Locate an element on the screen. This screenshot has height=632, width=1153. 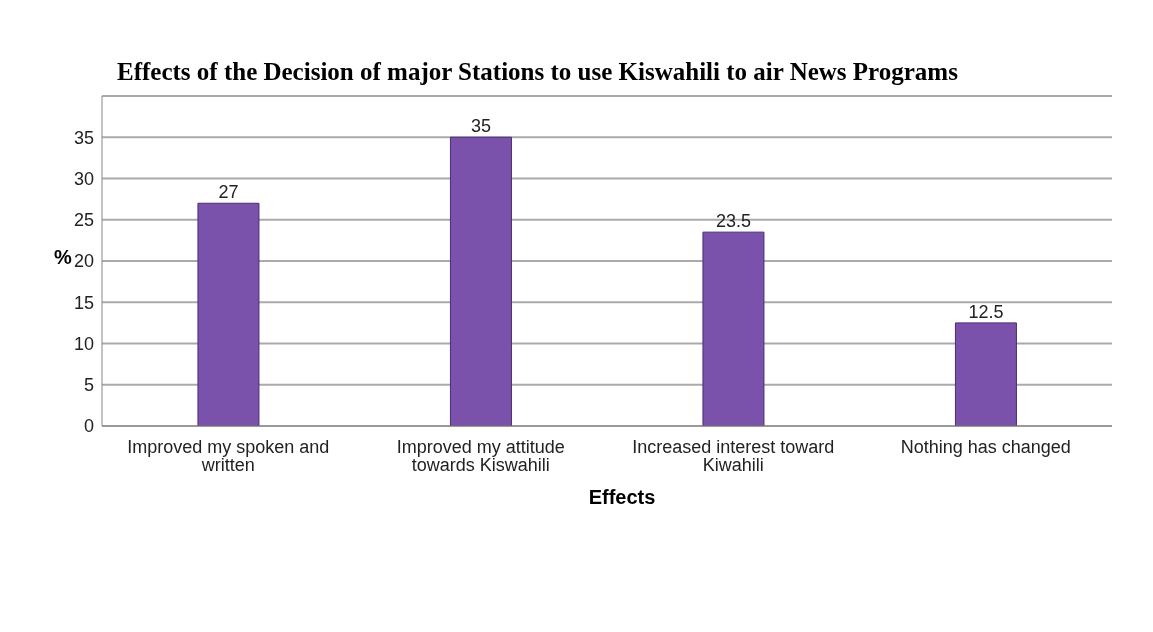
y-tick-label: 10 is located at coordinates (83, 343).